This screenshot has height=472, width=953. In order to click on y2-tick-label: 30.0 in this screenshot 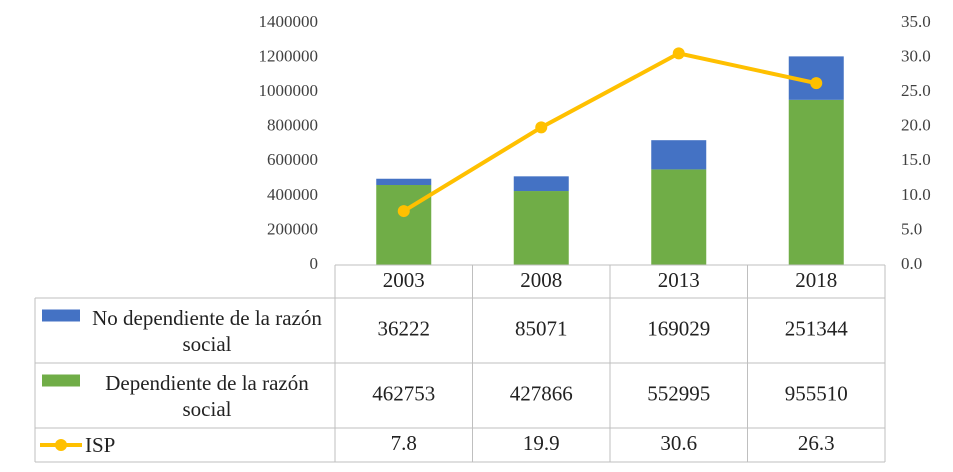, I will do `click(916, 55)`.